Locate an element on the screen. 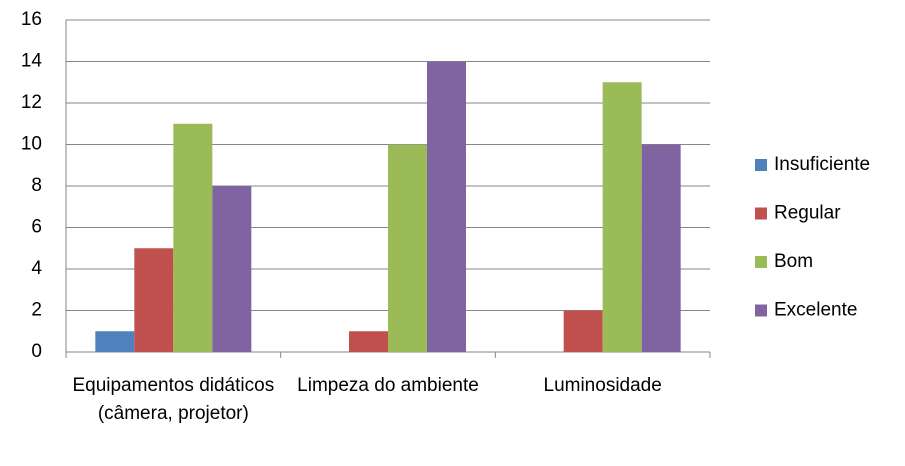 Image resolution: width=905 pixels, height=466 pixels. y-tick-label: 6 is located at coordinates (36, 227).